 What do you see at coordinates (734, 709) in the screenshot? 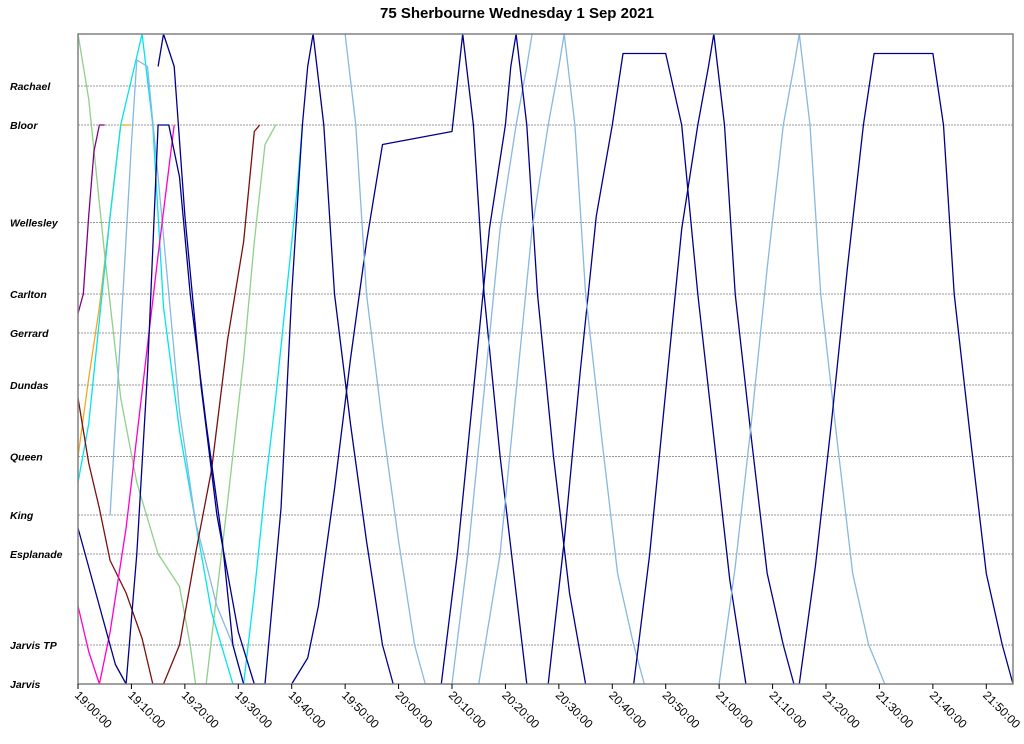
I see `x-tick-label-12: 21:00:00` at bounding box center [734, 709].